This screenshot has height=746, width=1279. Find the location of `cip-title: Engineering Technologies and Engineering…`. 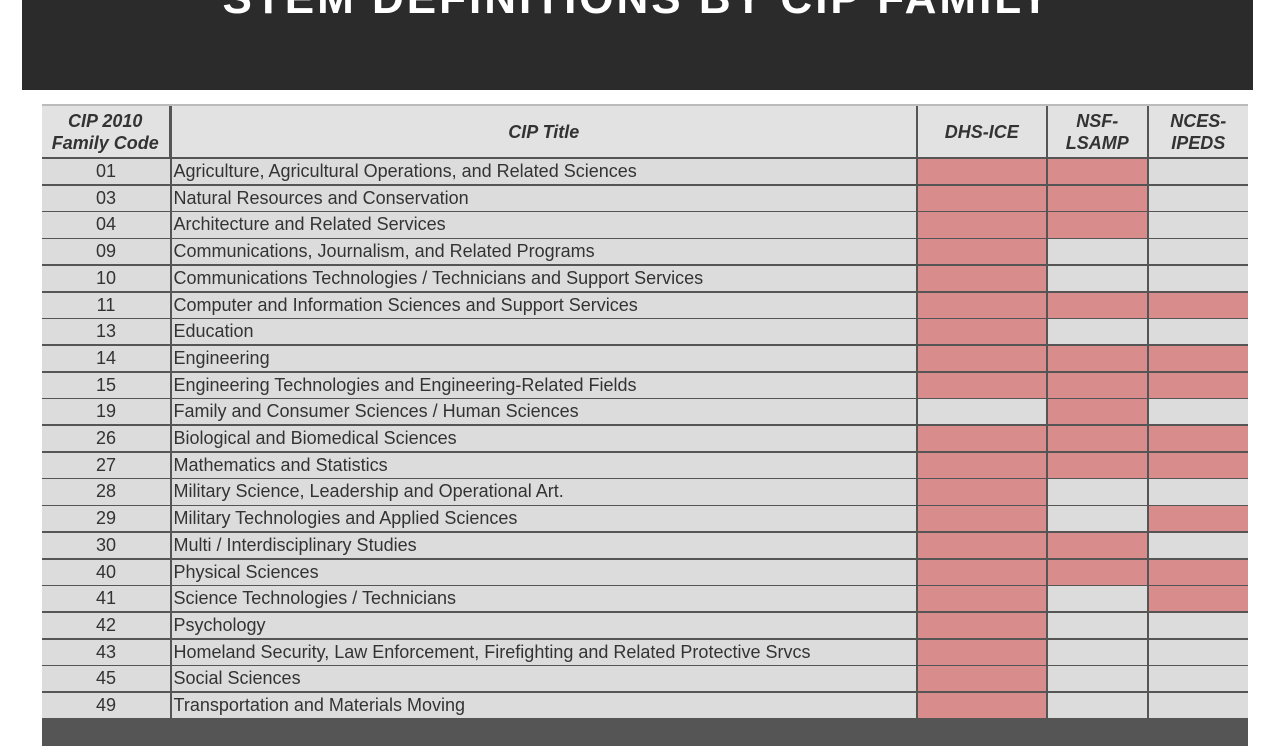

cip-title: Engineering Technologies and Engineering… is located at coordinates (543, 385).